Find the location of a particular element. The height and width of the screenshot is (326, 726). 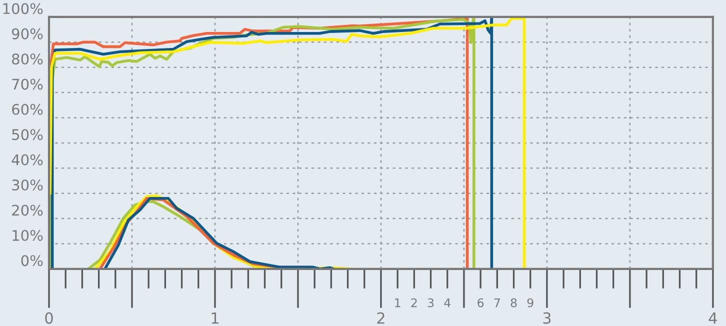

y-tick-label: 10% is located at coordinates (27, 235).